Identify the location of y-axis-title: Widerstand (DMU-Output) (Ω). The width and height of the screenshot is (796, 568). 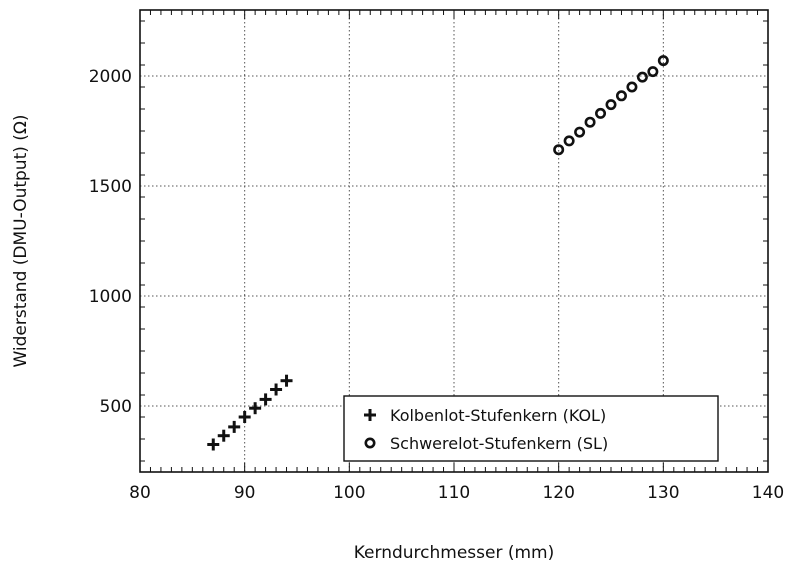
(21, 240).